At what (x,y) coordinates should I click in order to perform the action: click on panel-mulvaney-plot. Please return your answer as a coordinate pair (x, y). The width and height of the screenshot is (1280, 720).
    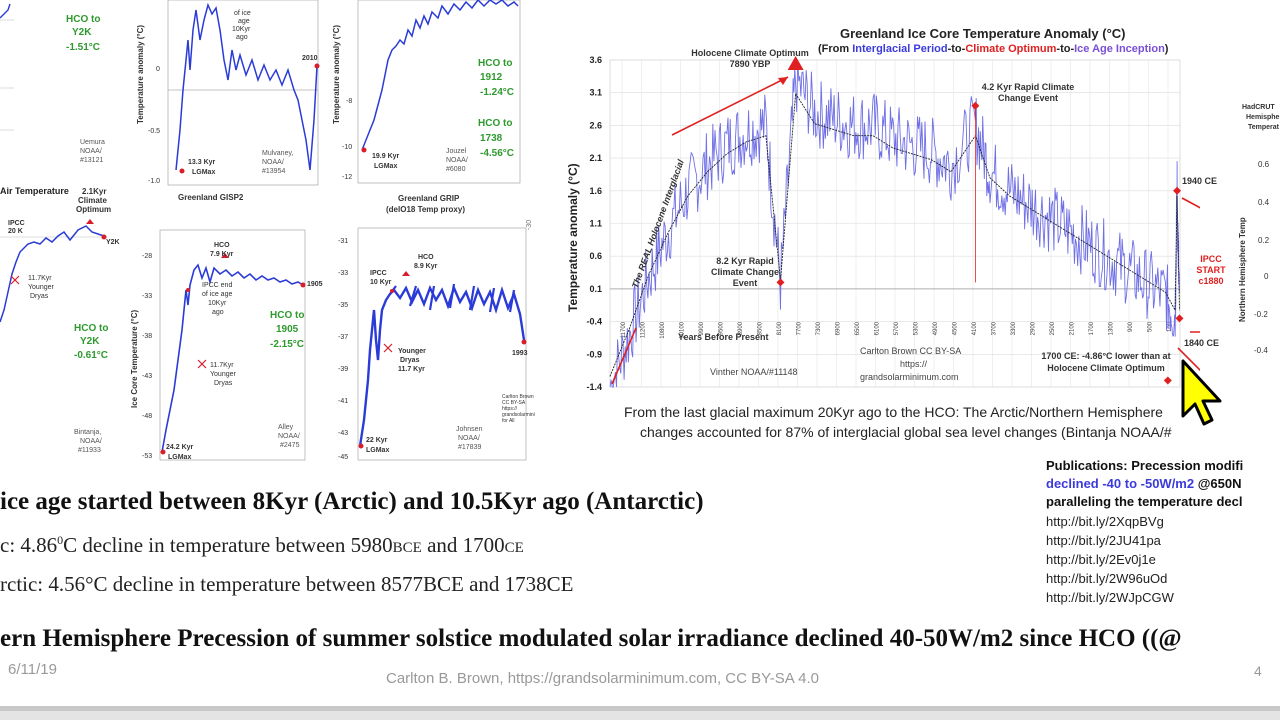
    Looking at the image, I should click on (243, 93).